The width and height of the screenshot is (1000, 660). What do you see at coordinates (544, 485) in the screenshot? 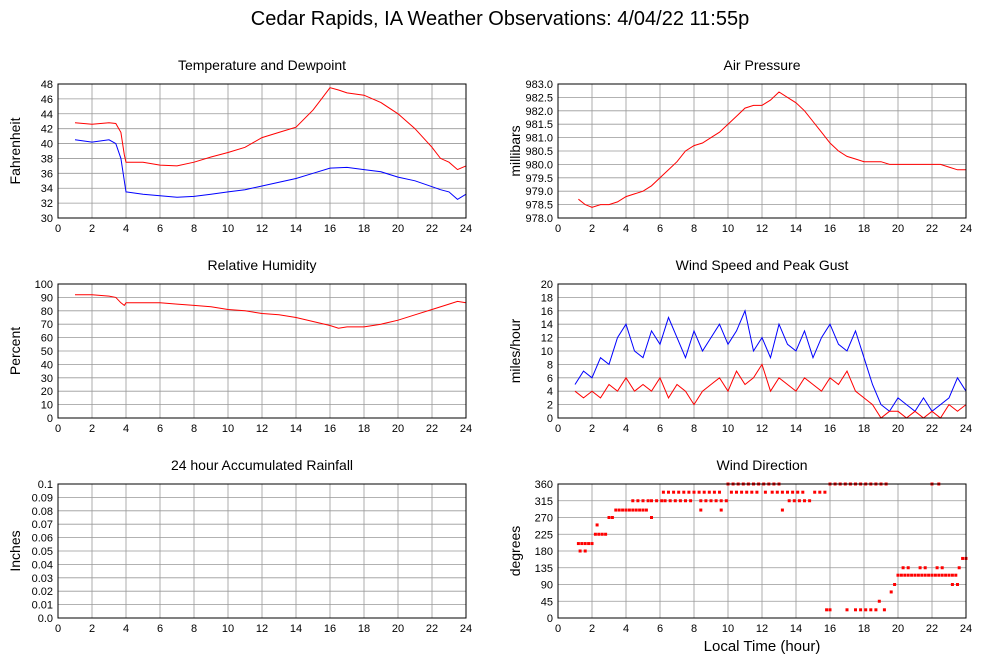
I see `y-tick-label: 360` at bounding box center [544, 485].